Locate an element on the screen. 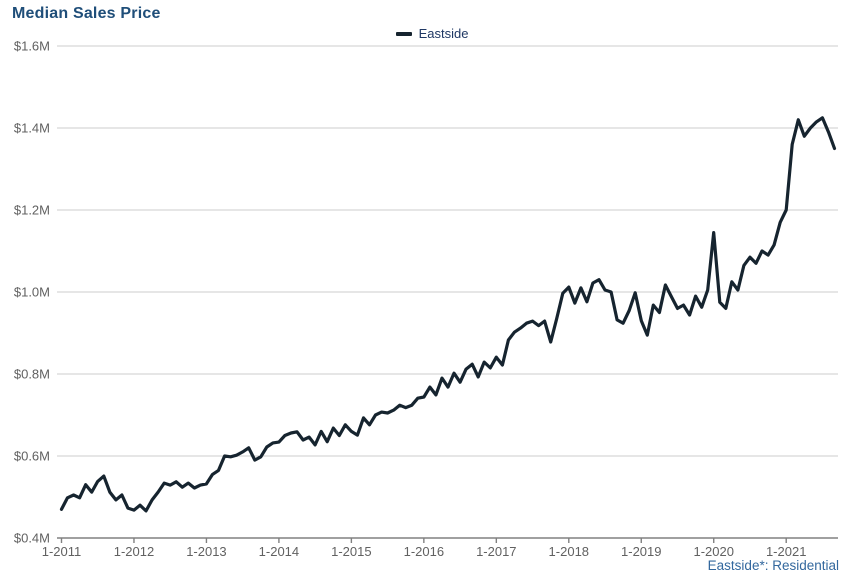 This screenshot has width=864, height=576. x-axis-label: 1-2015 is located at coordinates (351, 551).